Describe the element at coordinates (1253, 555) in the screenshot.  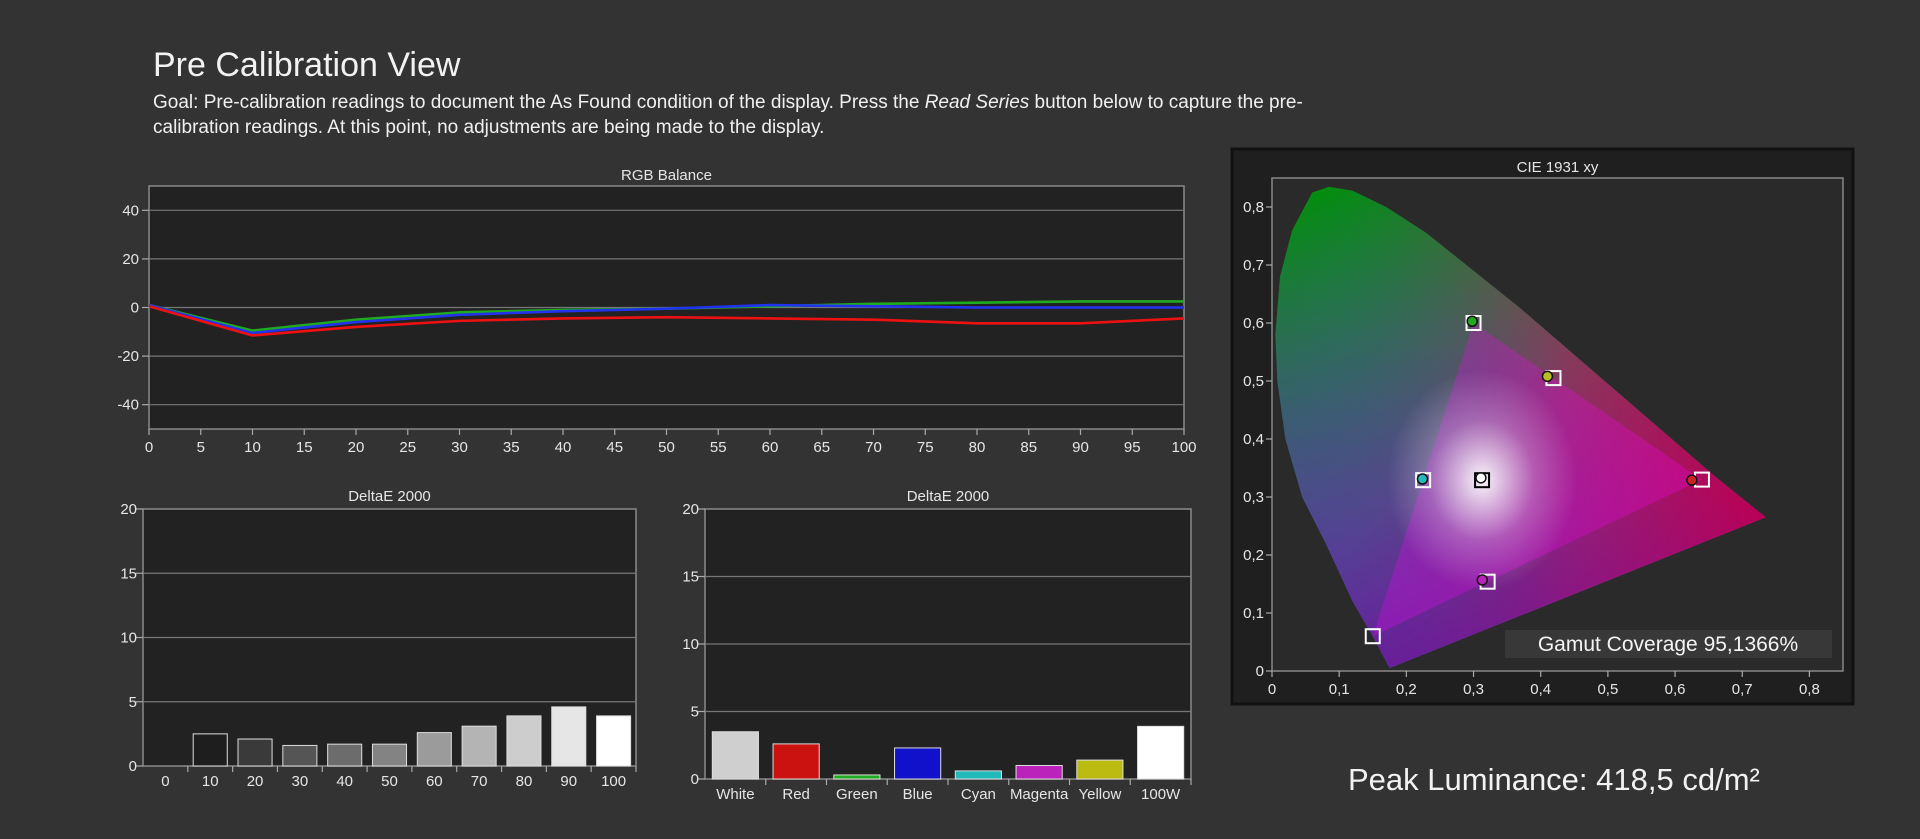
I see `cie-ytick-label: 0,2` at that location.